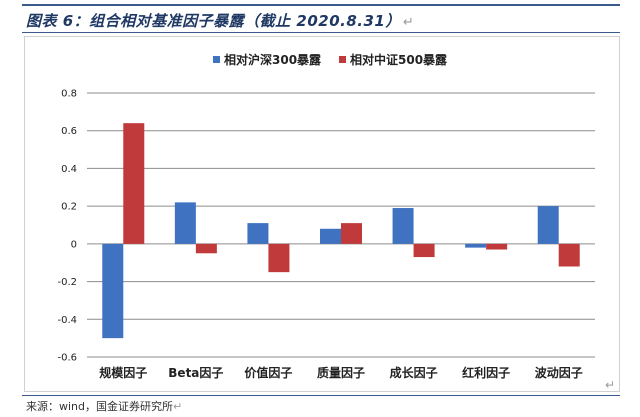 The height and width of the screenshot is (417, 640). Describe the element at coordinates (67, 358) in the screenshot. I see `y-tick-label: -0.6` at that location.